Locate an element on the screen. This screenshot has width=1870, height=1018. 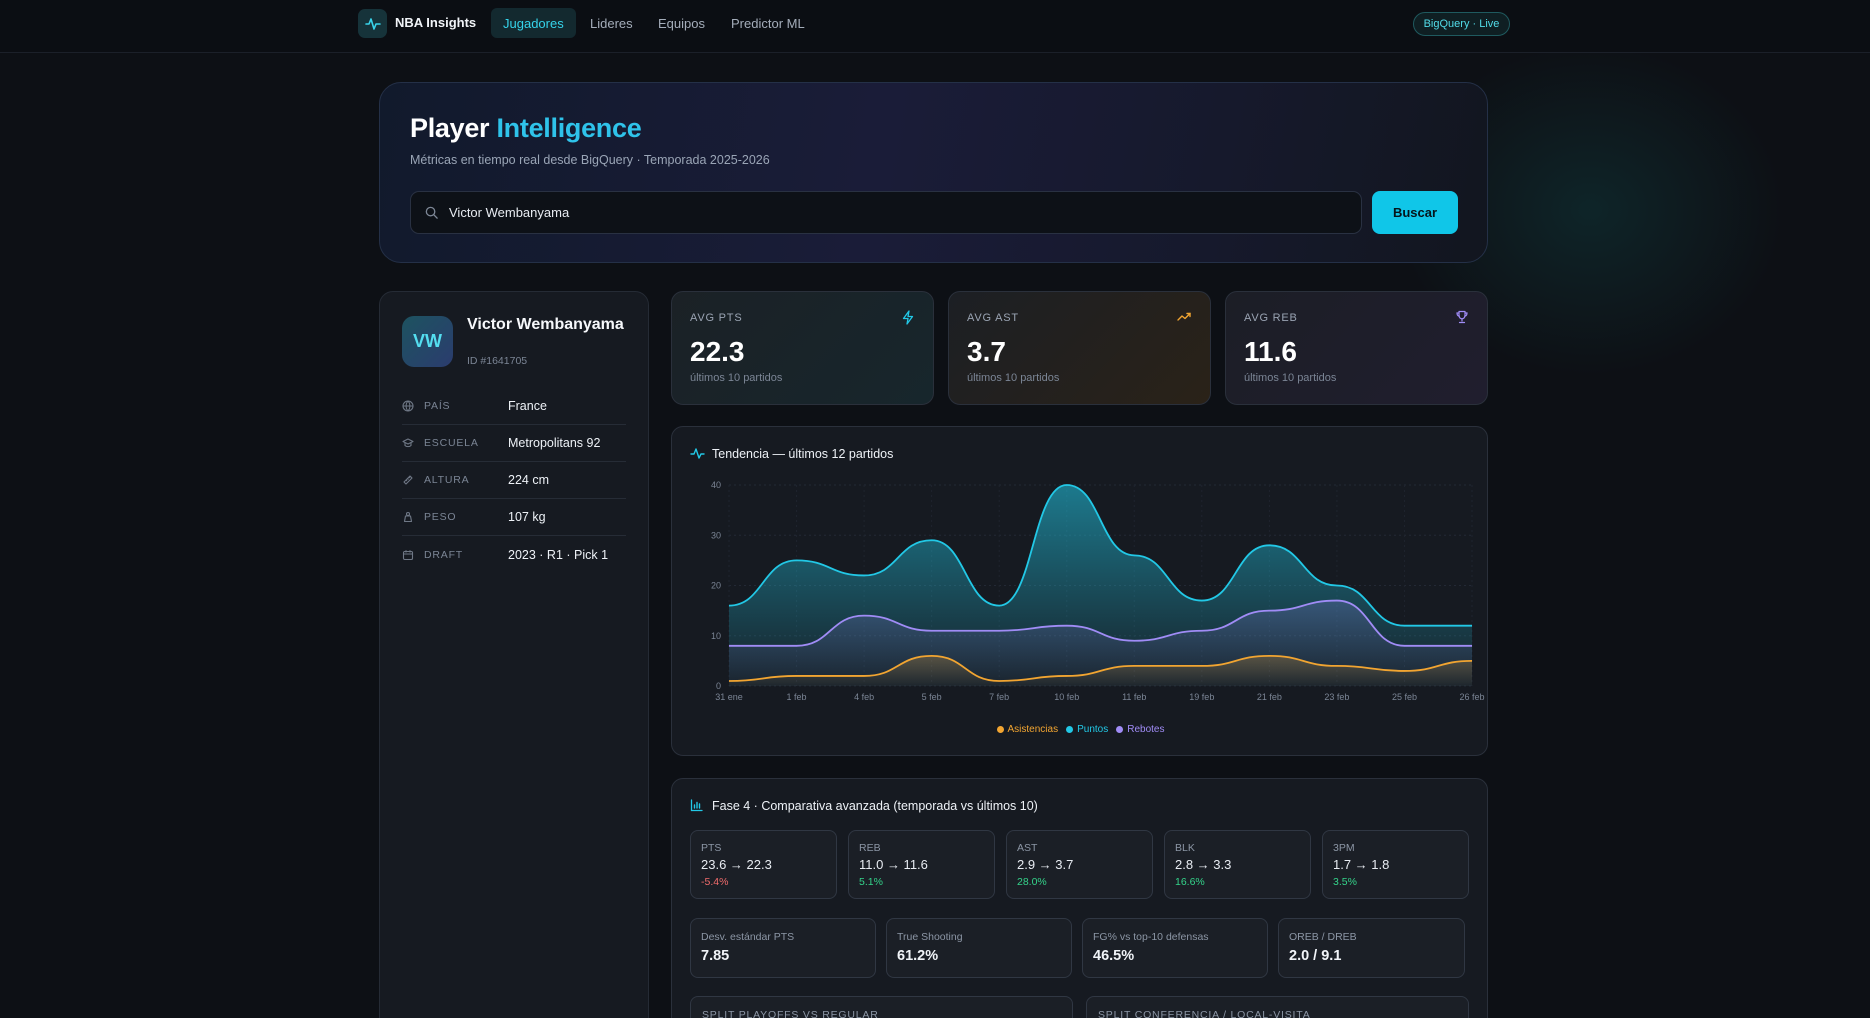
info-row-height: ALTURA 224 cm is located at coordinates (514, 480).